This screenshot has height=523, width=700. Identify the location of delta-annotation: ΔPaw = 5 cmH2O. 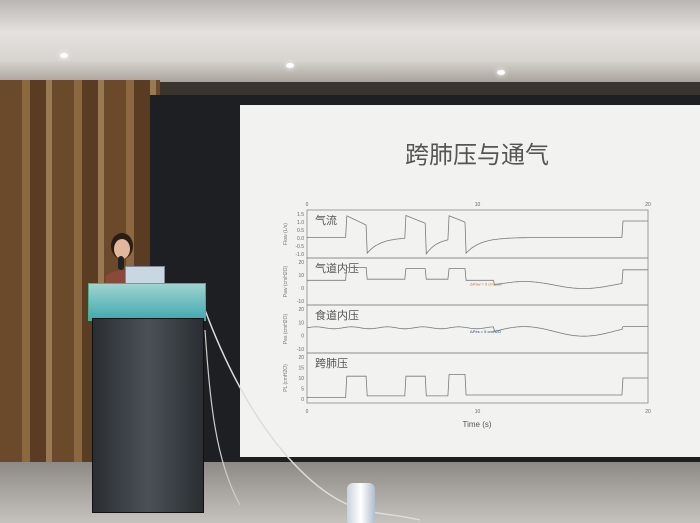
(486, 284).